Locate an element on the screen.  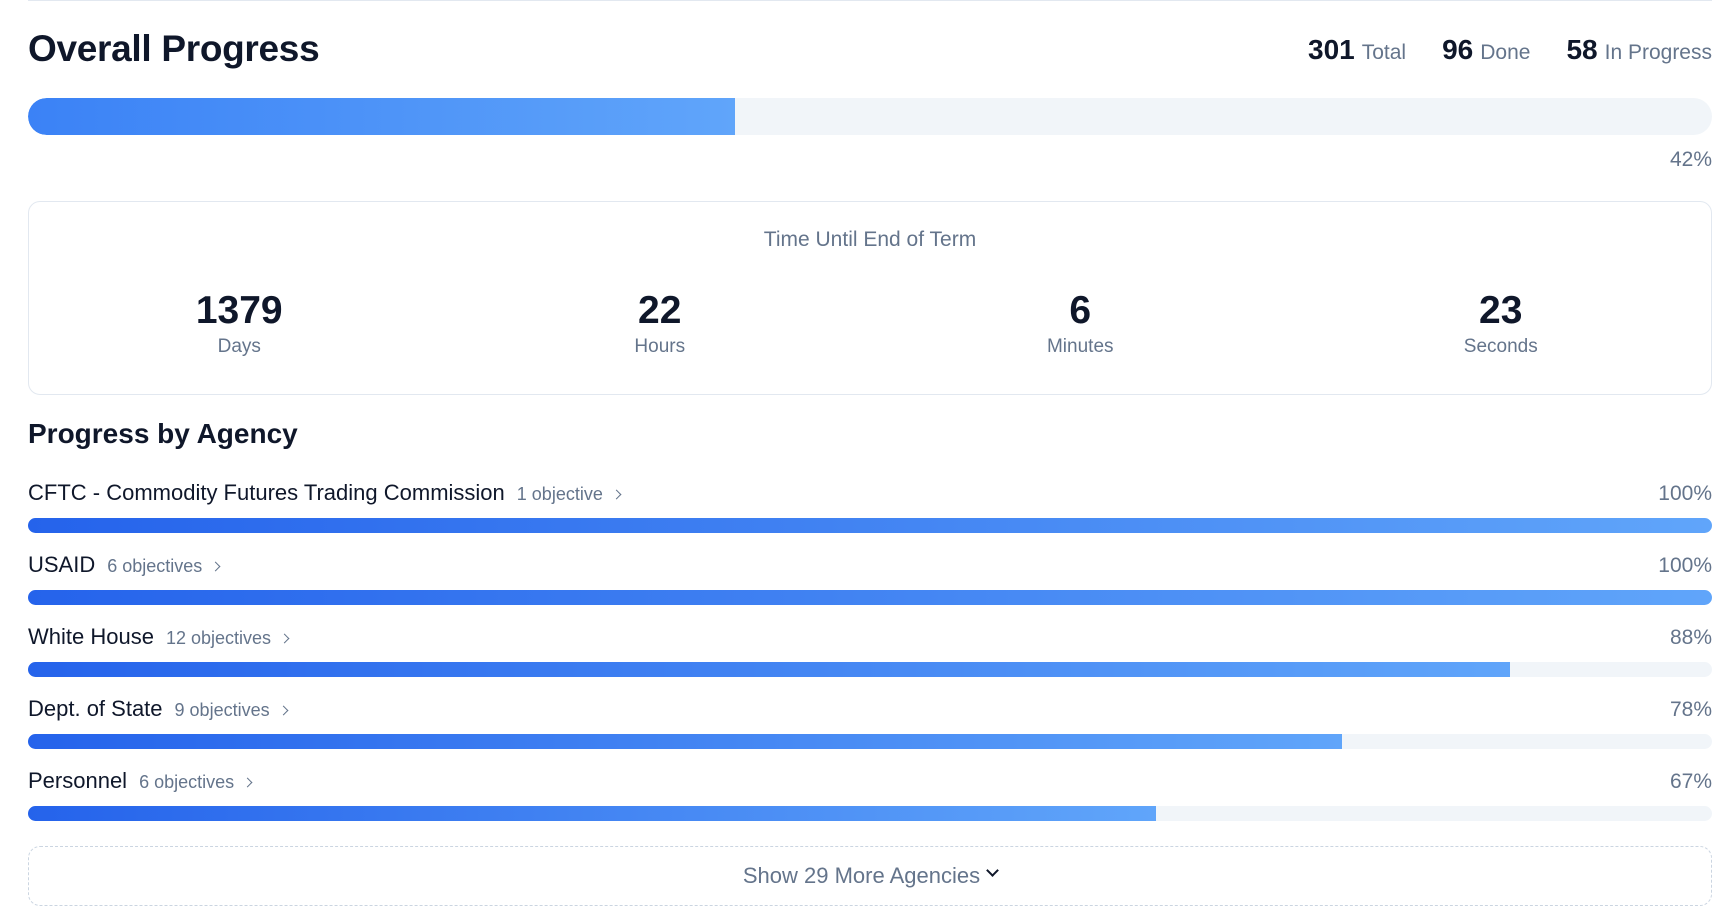
agency-row-usaid: USAID 6 objectives 100% is located at coordinates (870, 584).